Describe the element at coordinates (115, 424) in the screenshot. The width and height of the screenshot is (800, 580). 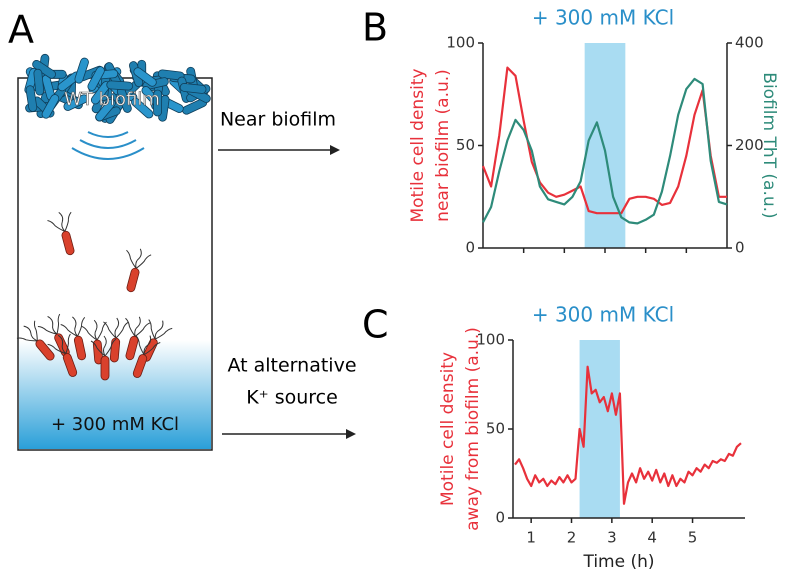
I see `medium-label: + 300 mM KCl` at that location.